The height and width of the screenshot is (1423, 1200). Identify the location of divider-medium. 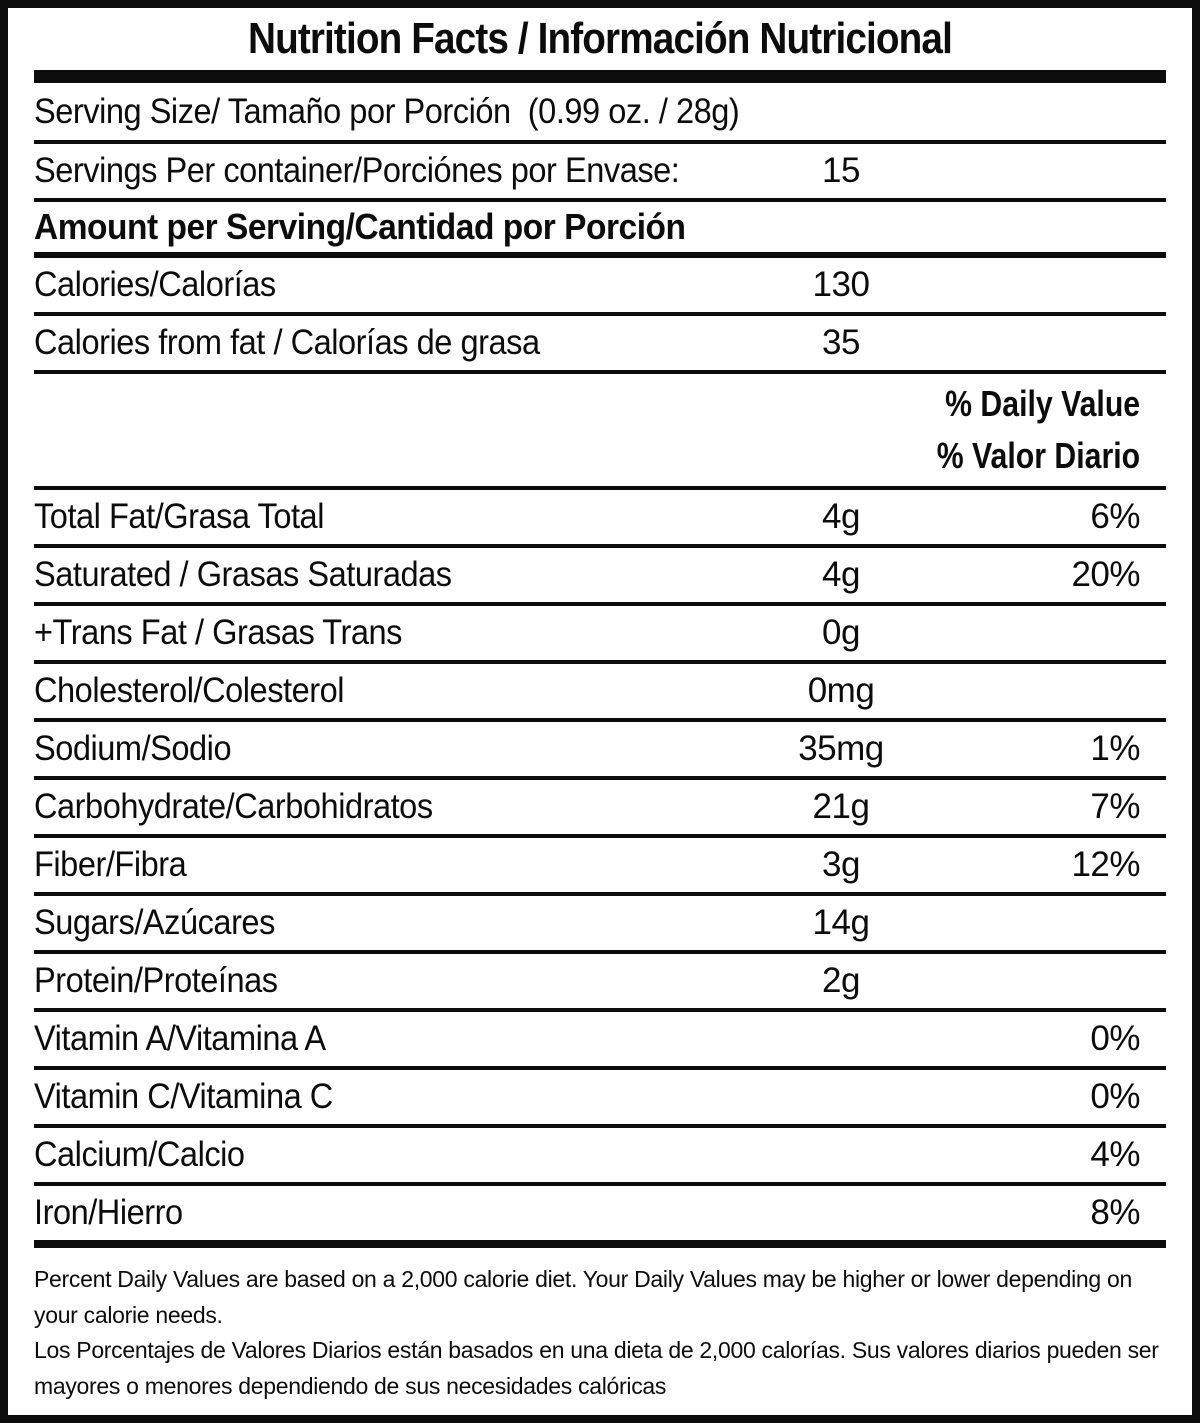
(600, 255).